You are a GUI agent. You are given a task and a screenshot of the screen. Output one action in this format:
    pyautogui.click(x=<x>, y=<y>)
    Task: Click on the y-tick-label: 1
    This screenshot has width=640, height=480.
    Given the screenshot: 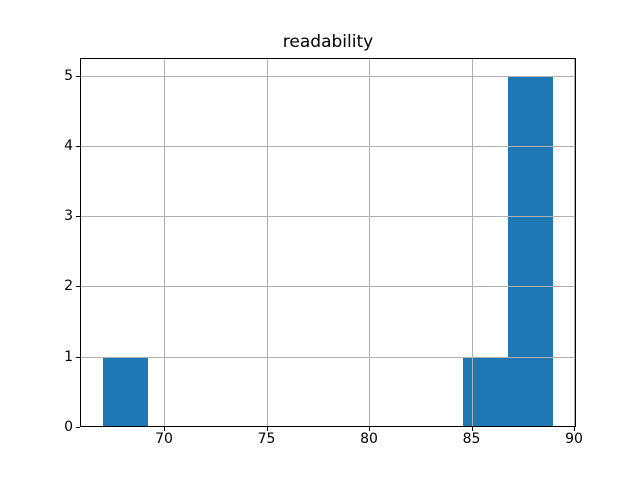 What is the action you would take?
    pyautogui.click(x=68, y=356)
    